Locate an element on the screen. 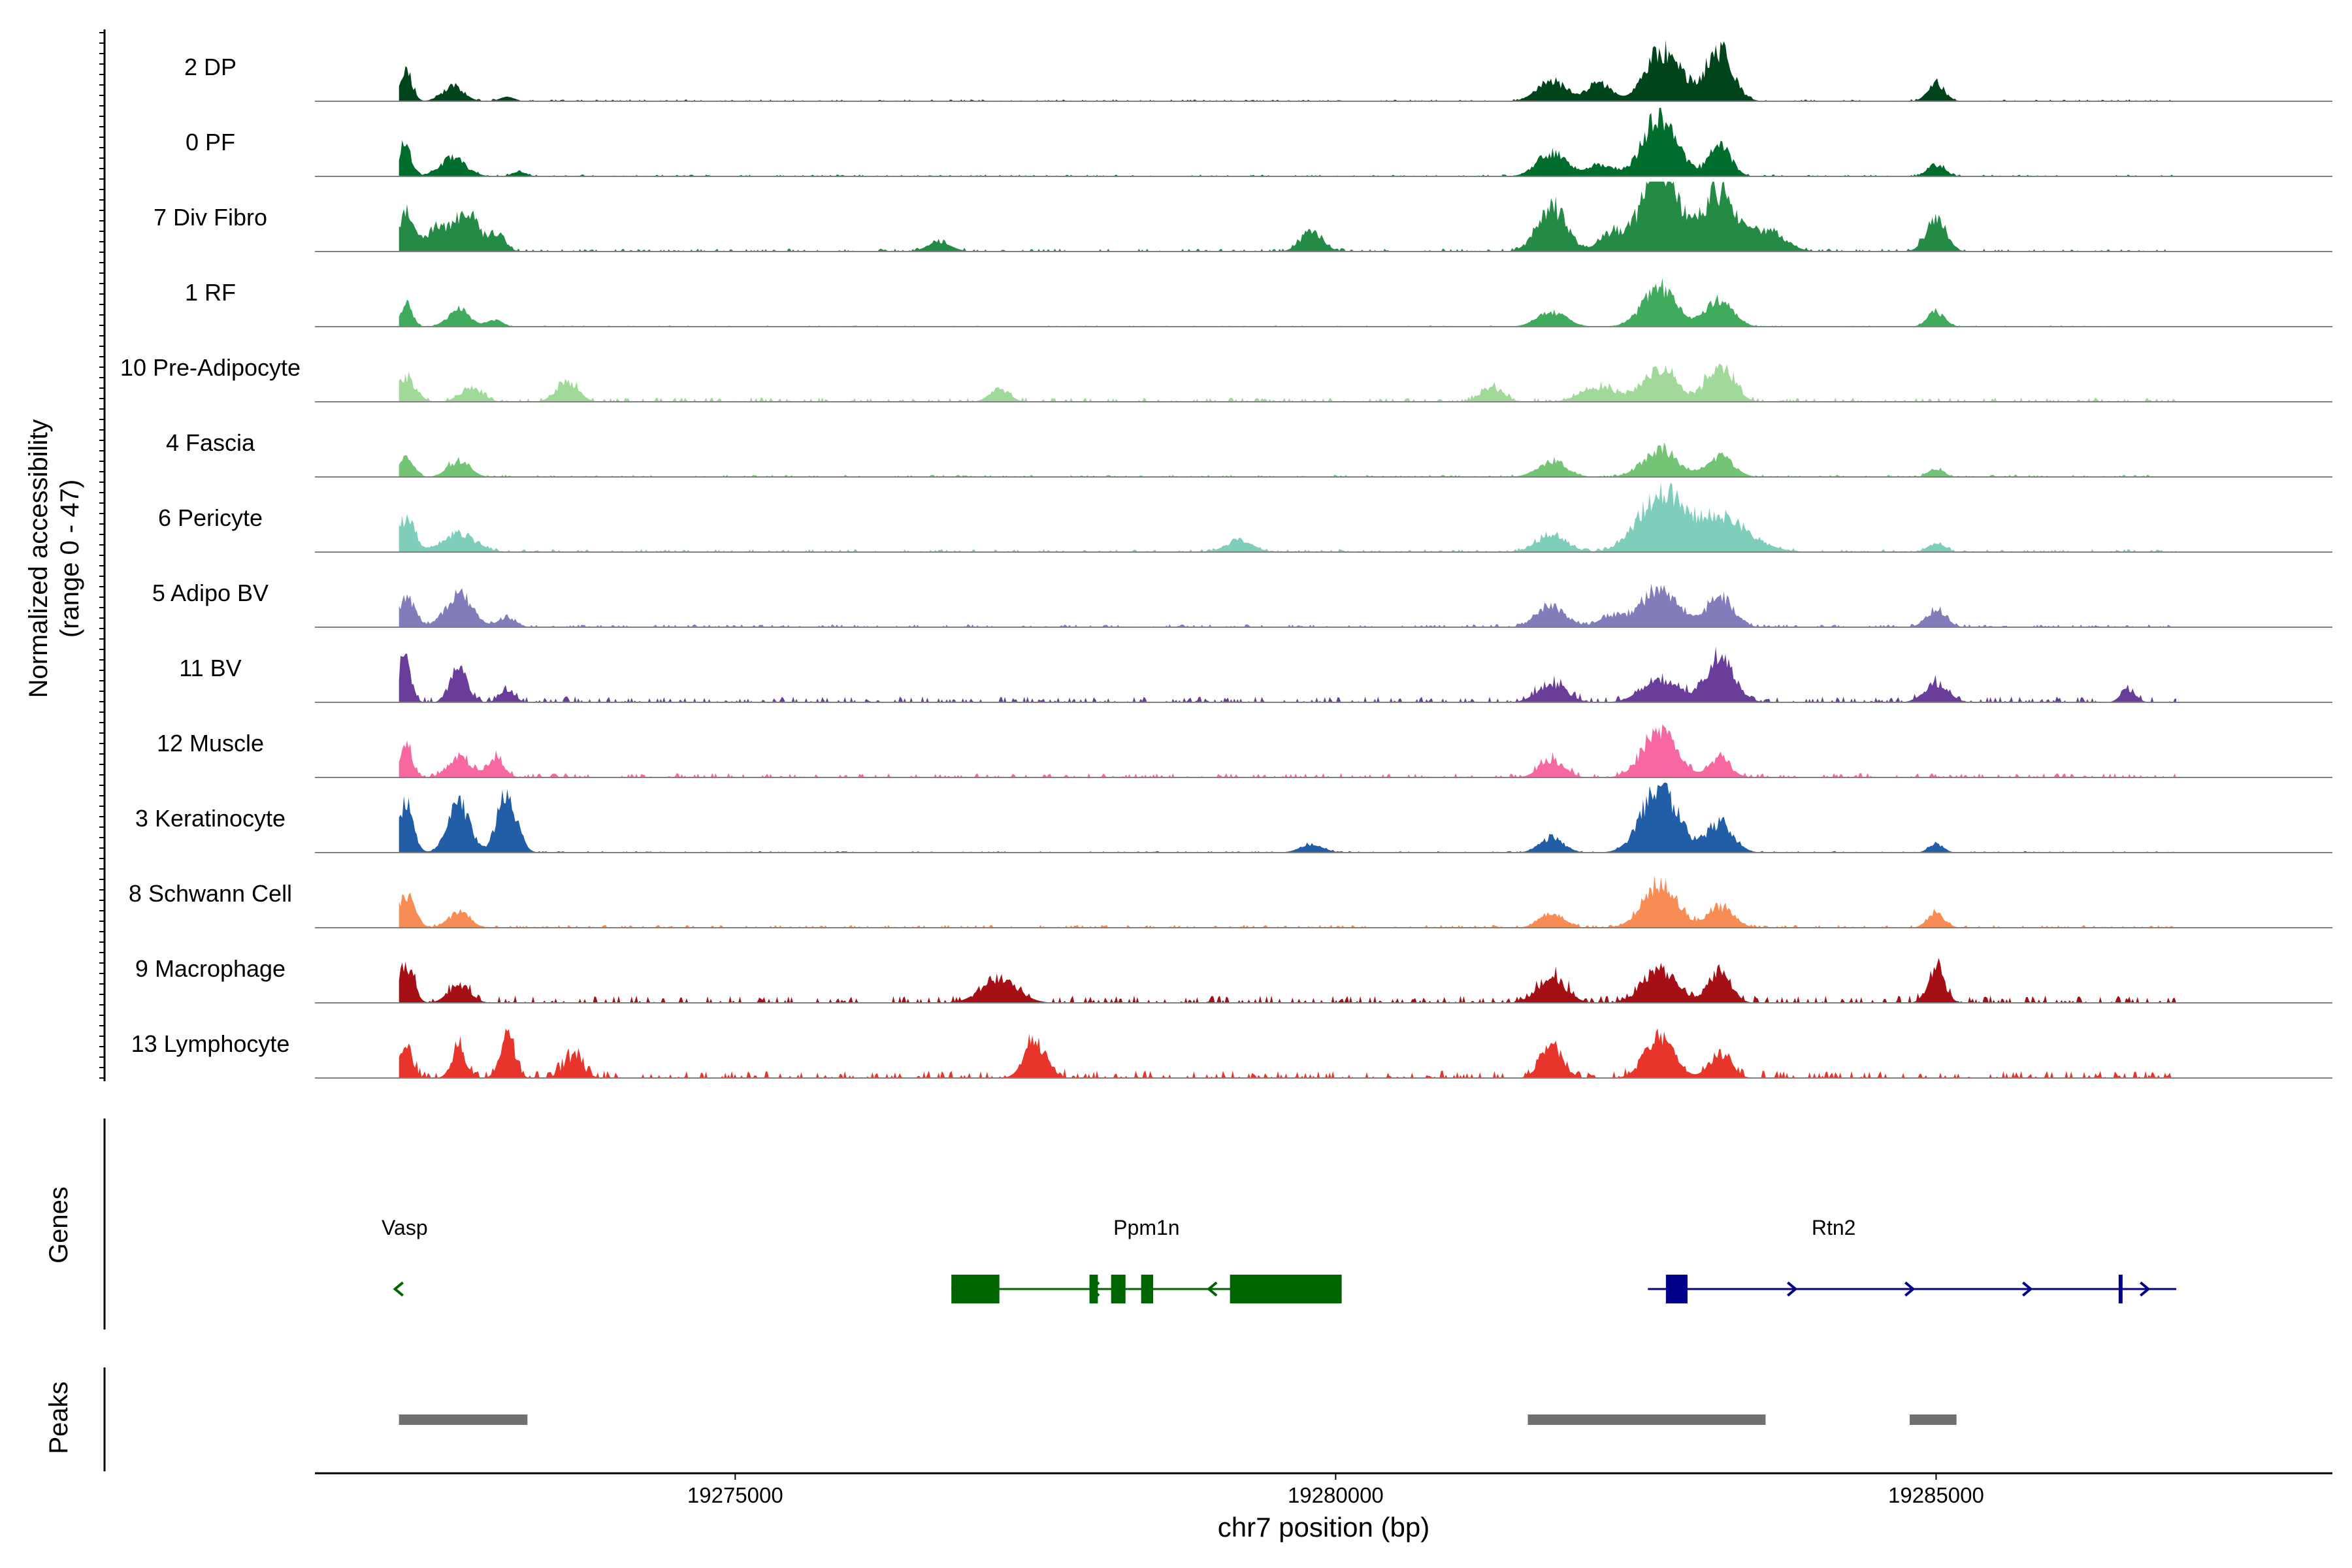 The height and width of the screenshot is (1568, 2352). track-9-macrophage: 9 Macrophage is located at coordinates (1233, 979).